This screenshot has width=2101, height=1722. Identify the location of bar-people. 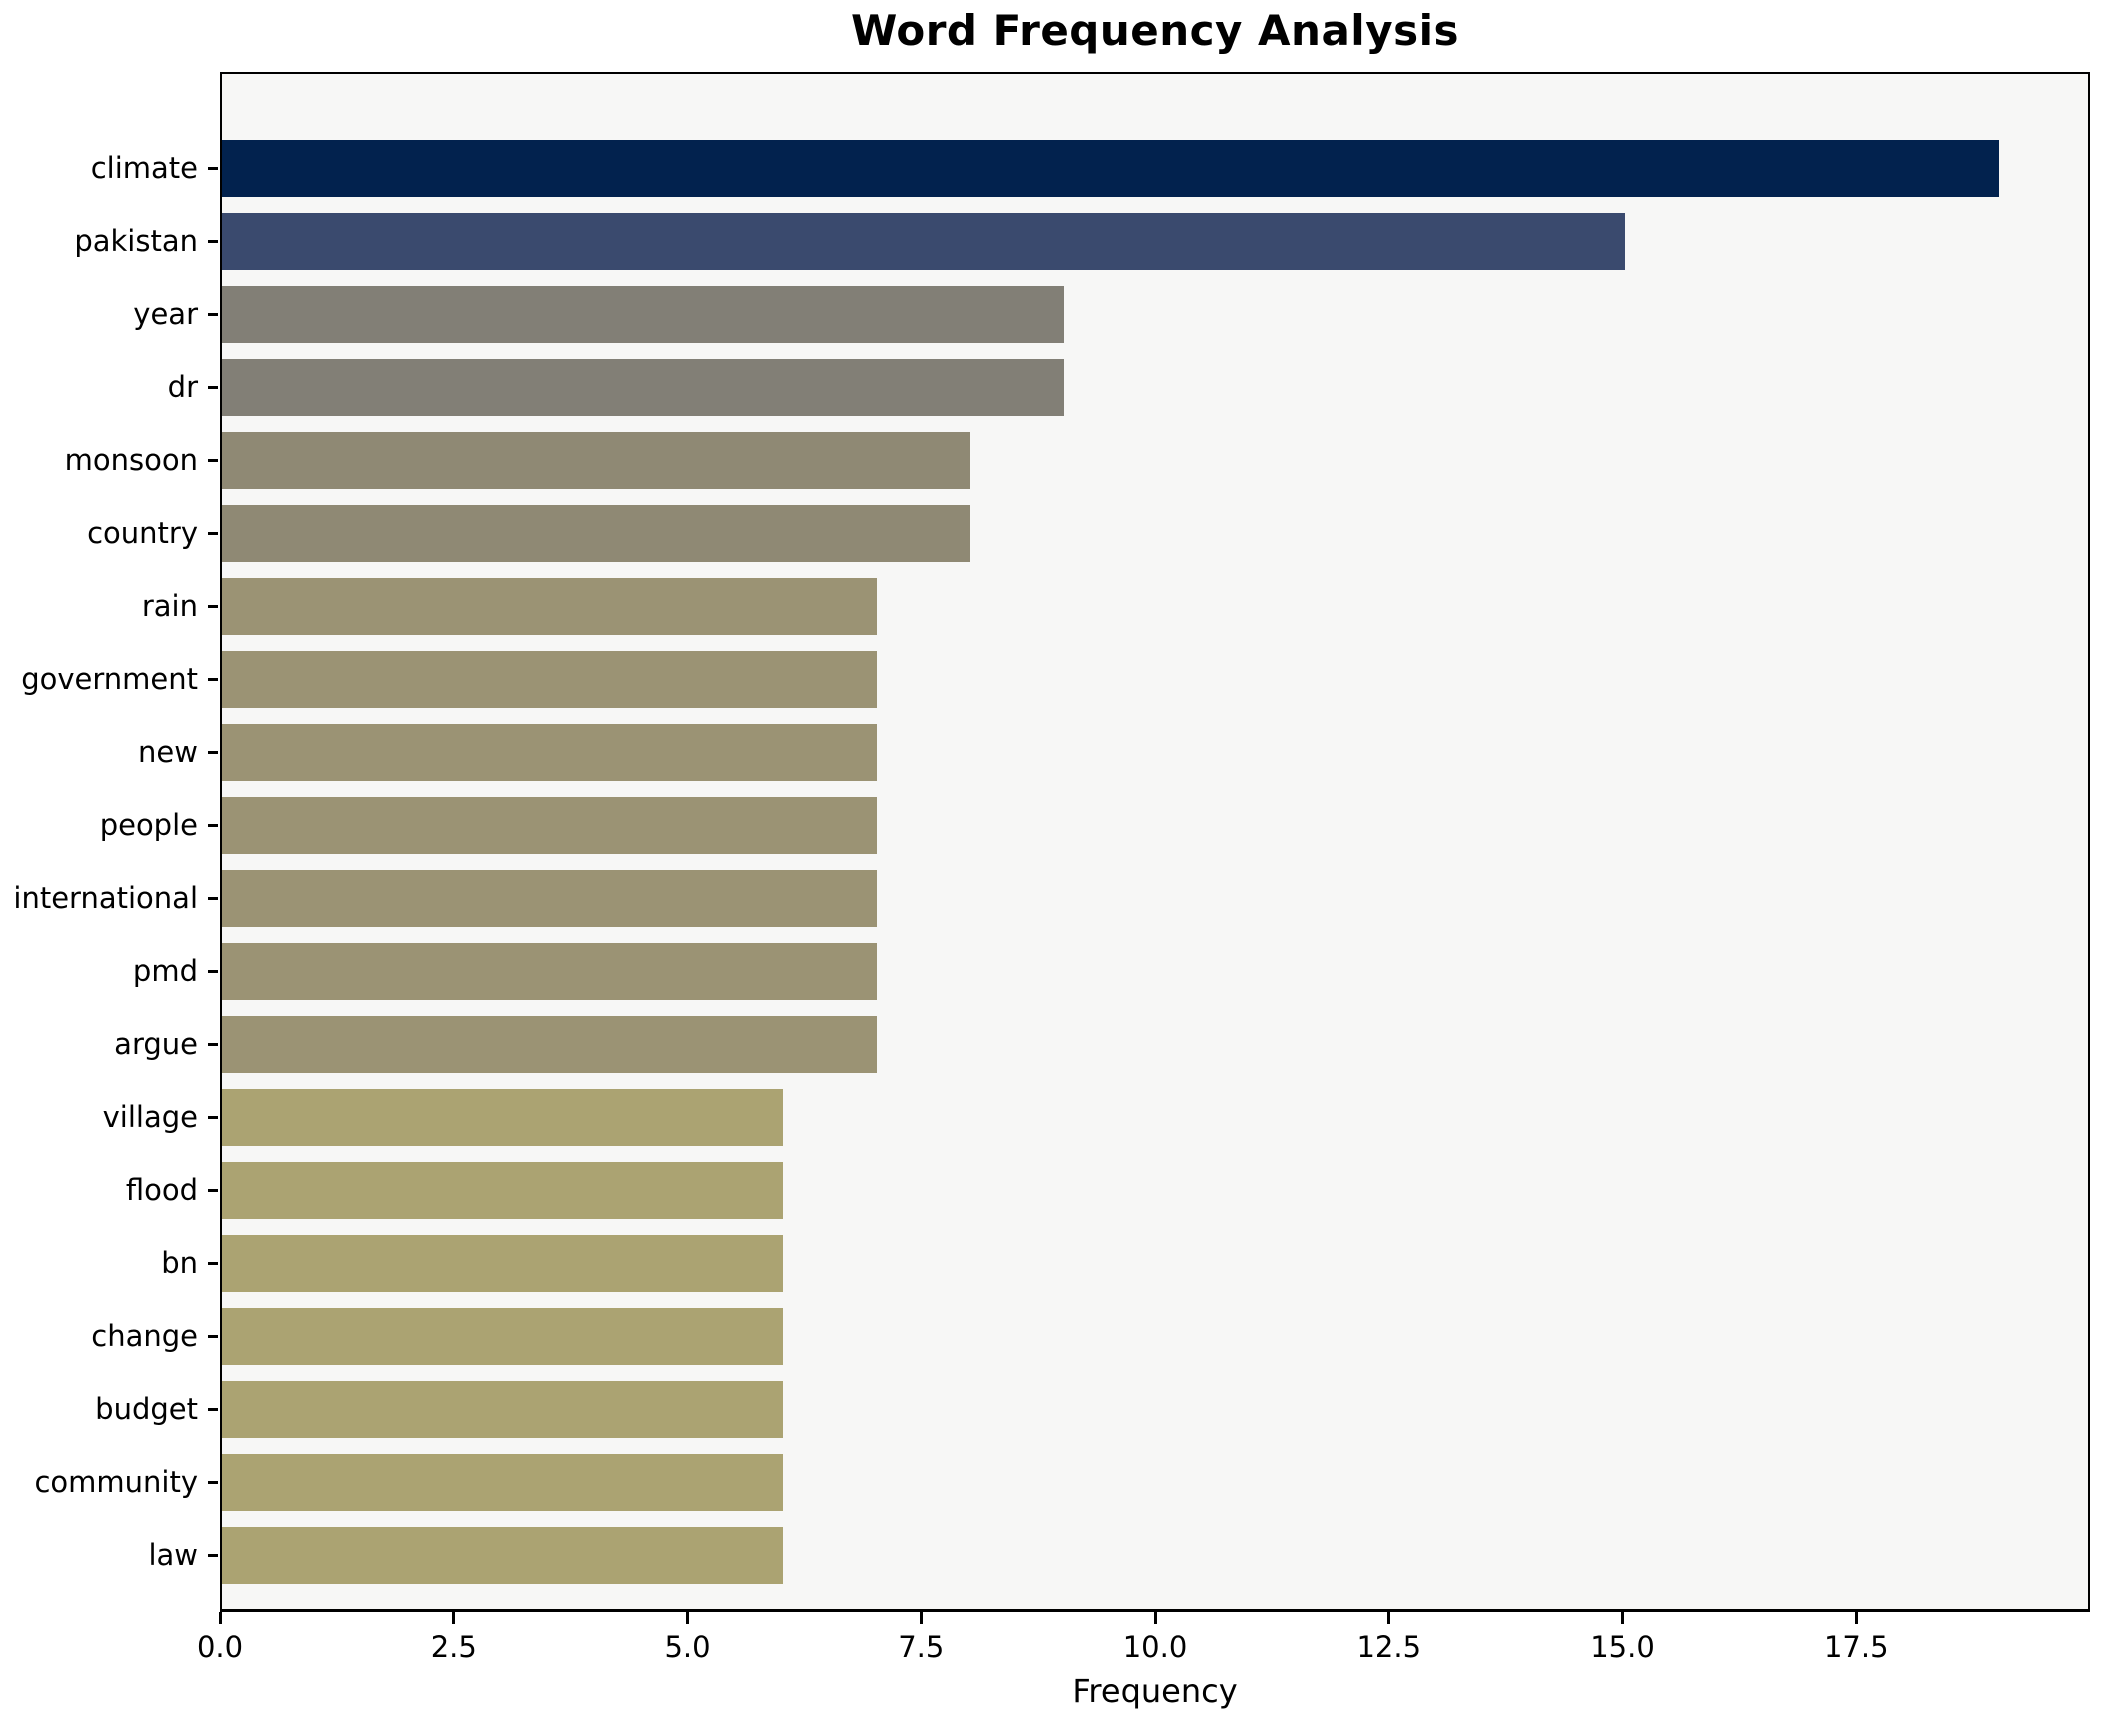
(549, 825).